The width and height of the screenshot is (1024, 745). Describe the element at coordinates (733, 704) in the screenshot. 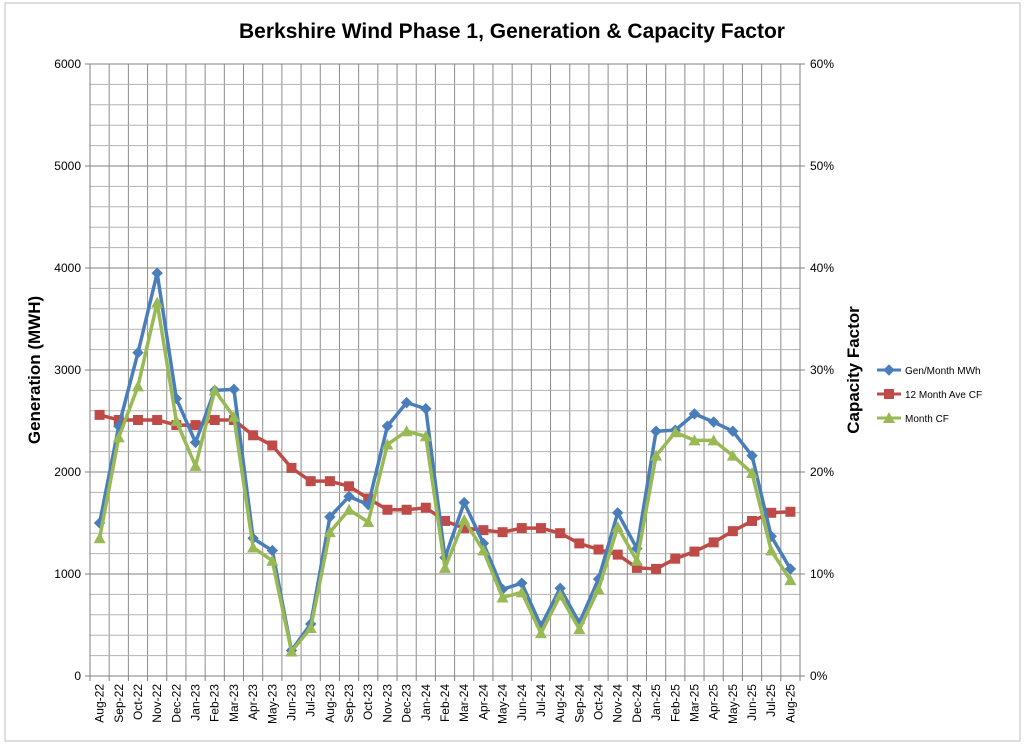

I see `x-tick-label: May-25` at that location.